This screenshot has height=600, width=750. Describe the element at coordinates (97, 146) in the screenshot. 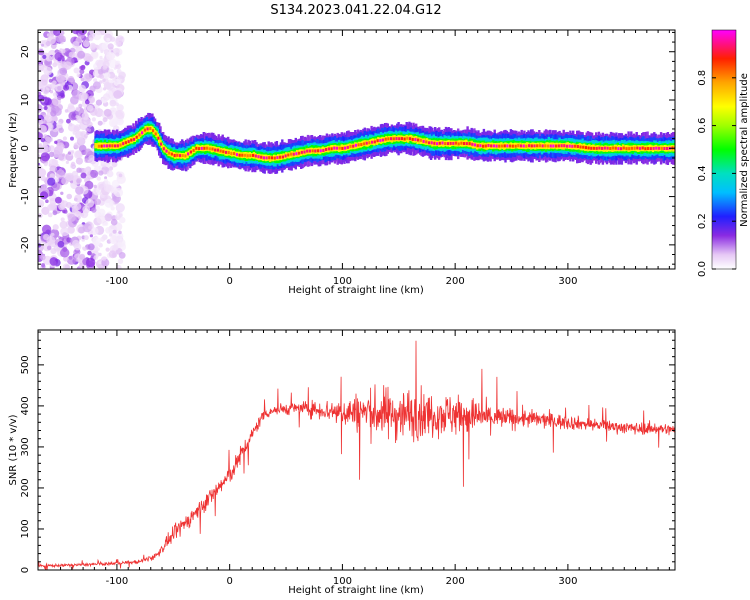

I see `ridge-cell` at that location.